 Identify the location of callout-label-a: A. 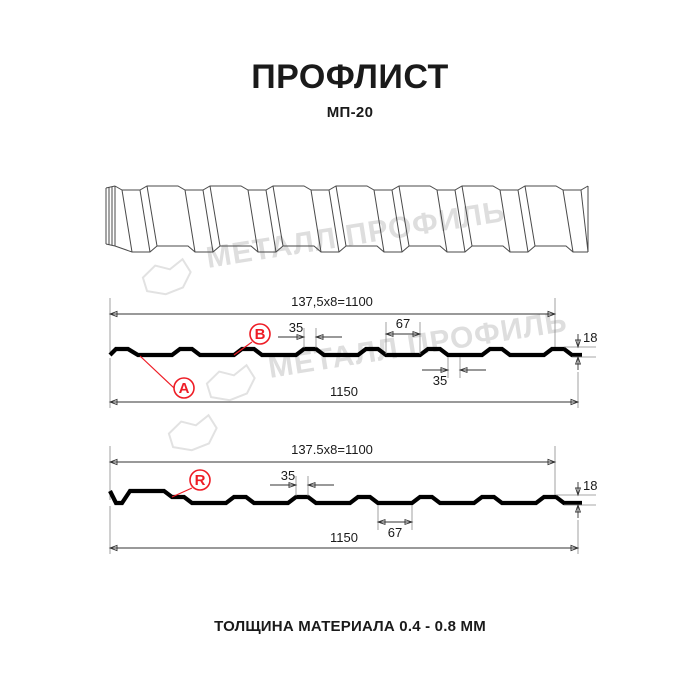
(184, 388).